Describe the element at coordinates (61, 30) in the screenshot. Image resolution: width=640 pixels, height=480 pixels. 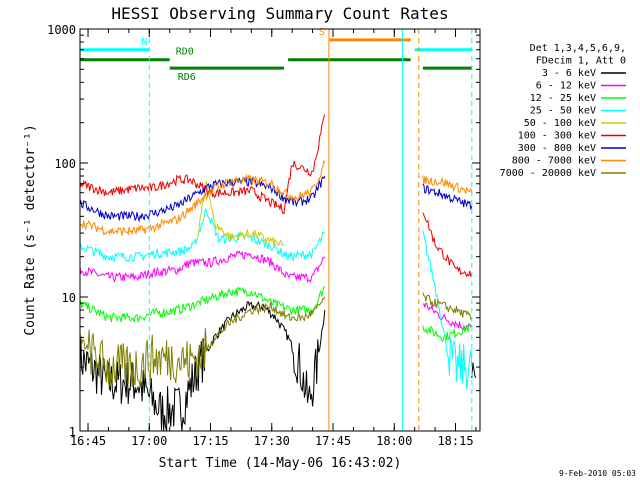
I see `y-tick-label-1000: 1000` at that location.